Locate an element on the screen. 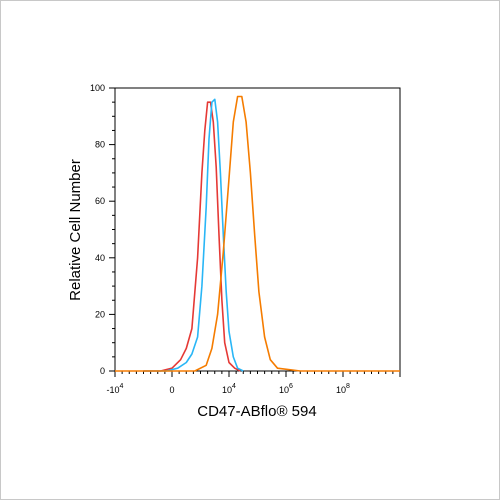 This screenshot has width=500, height=500. y-tick-label: 80 is located at coordinates (100, 145).